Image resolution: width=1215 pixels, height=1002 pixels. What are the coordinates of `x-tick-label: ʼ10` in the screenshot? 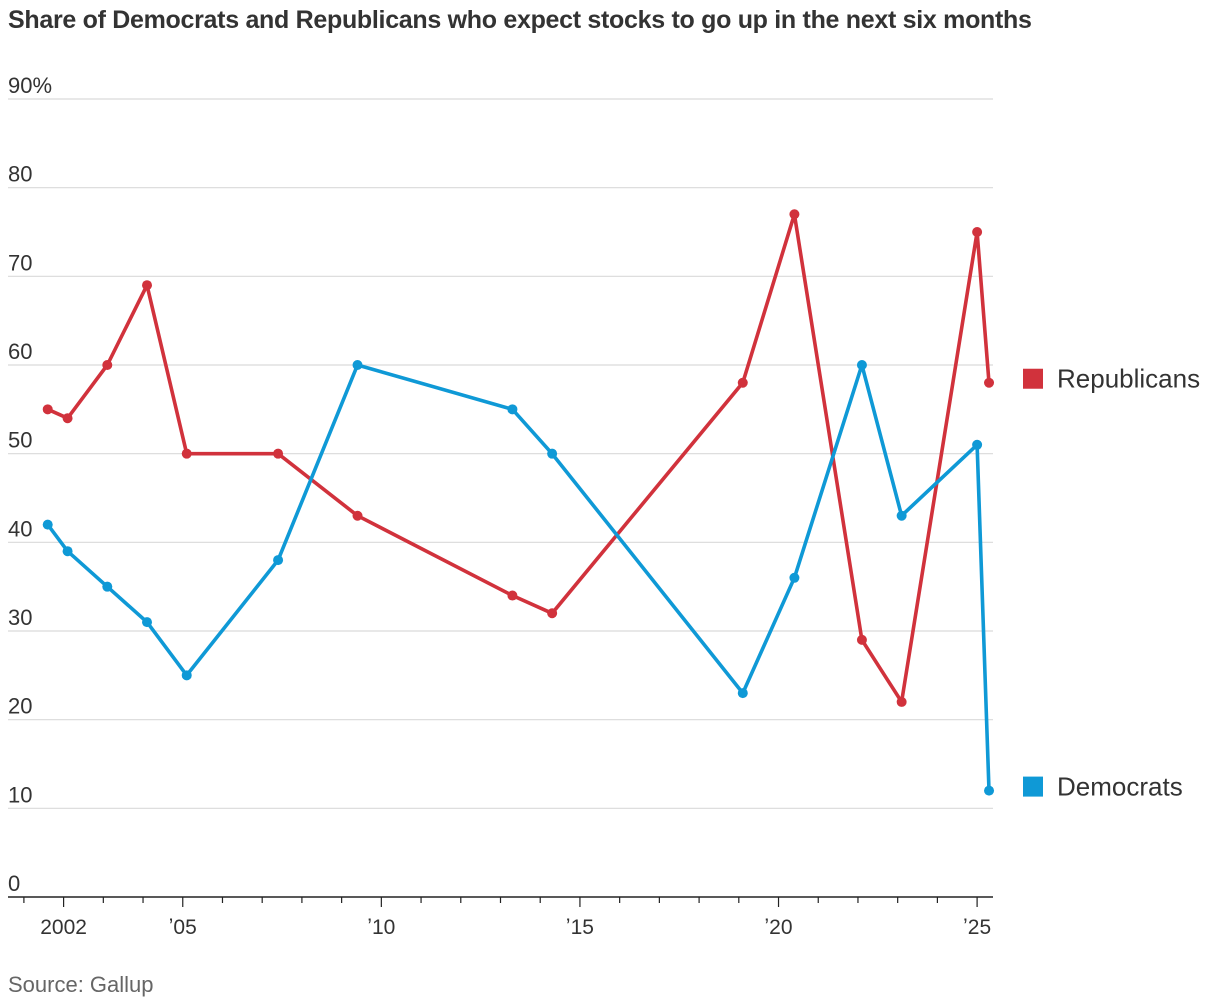 It's located at (381, 927).